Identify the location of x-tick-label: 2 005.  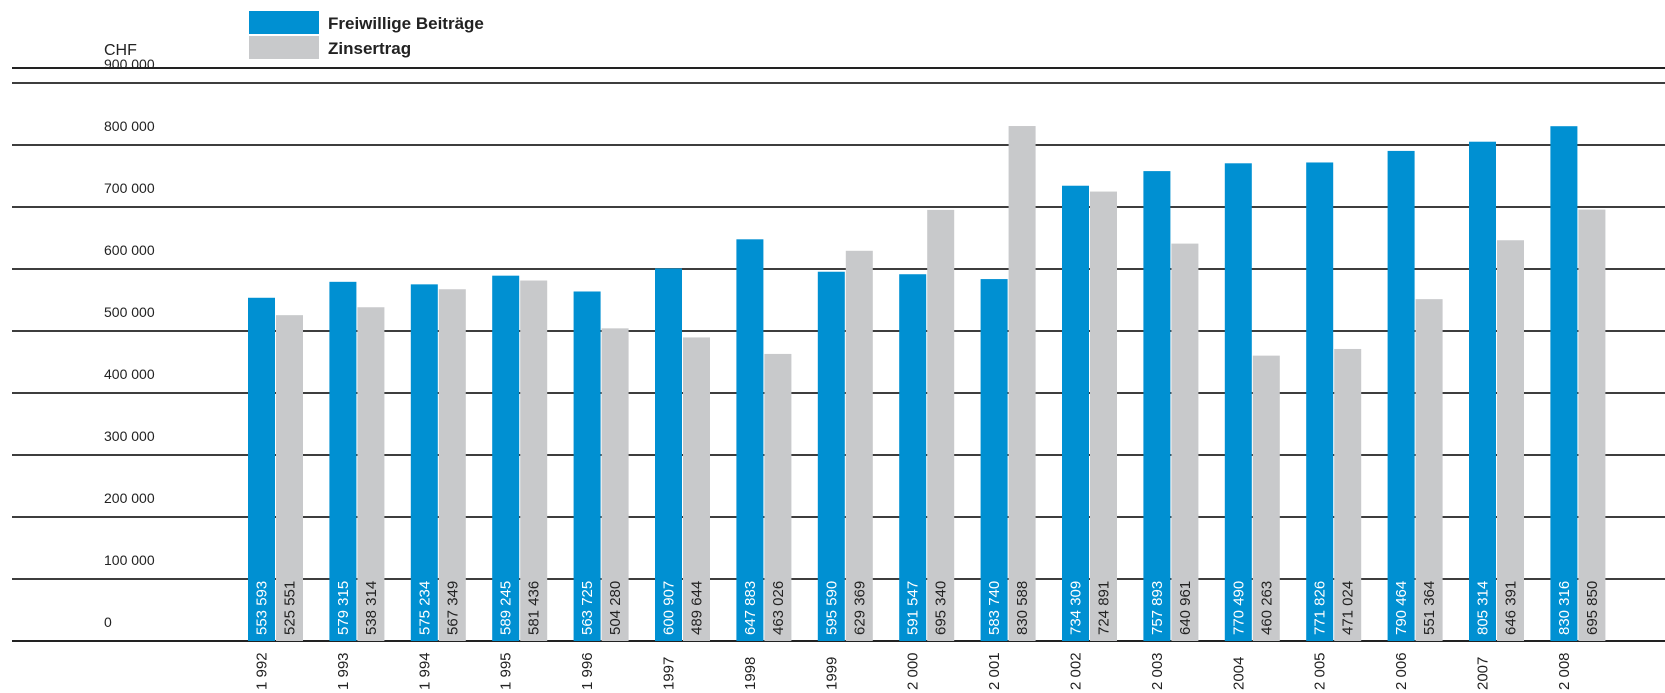
(1320, 671).